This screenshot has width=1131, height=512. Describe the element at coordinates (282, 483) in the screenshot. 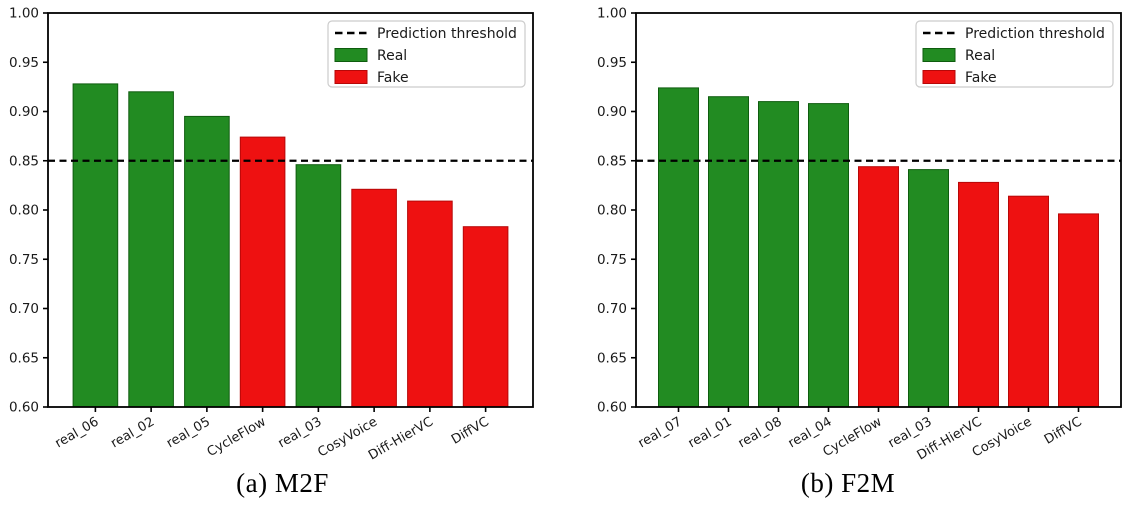

I see `caption-m2f: (a) M2F` at that location.